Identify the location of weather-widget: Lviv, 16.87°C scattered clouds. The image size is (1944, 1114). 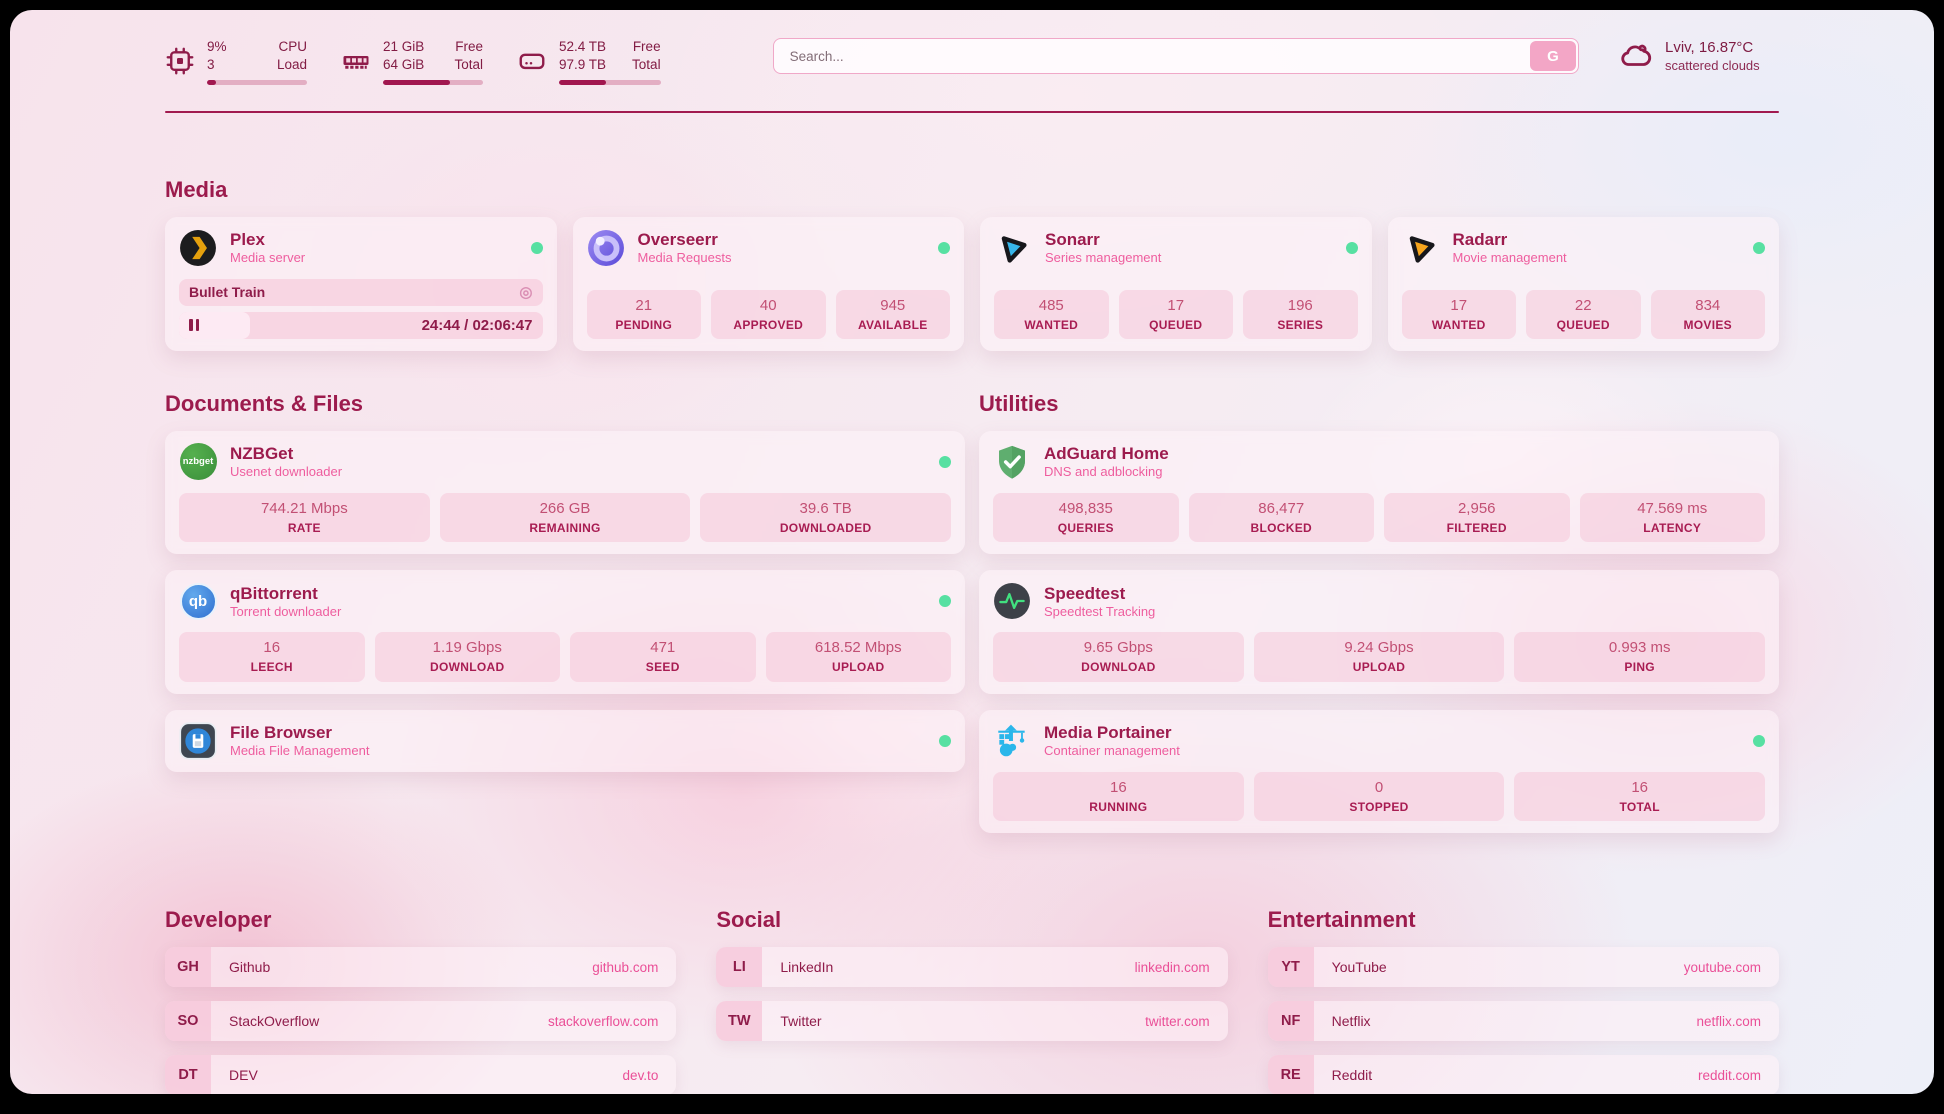
(1699, 56).